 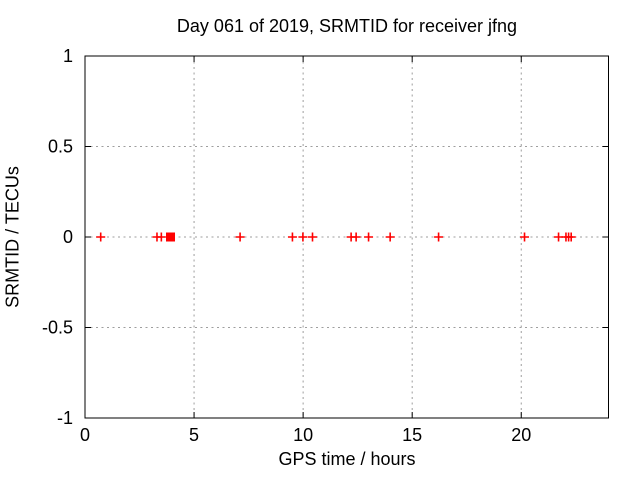 What do you see at coordinates (68, 237) in the screenshot?
I see `y-tick-label: 0` at bounding box center [68, 237].